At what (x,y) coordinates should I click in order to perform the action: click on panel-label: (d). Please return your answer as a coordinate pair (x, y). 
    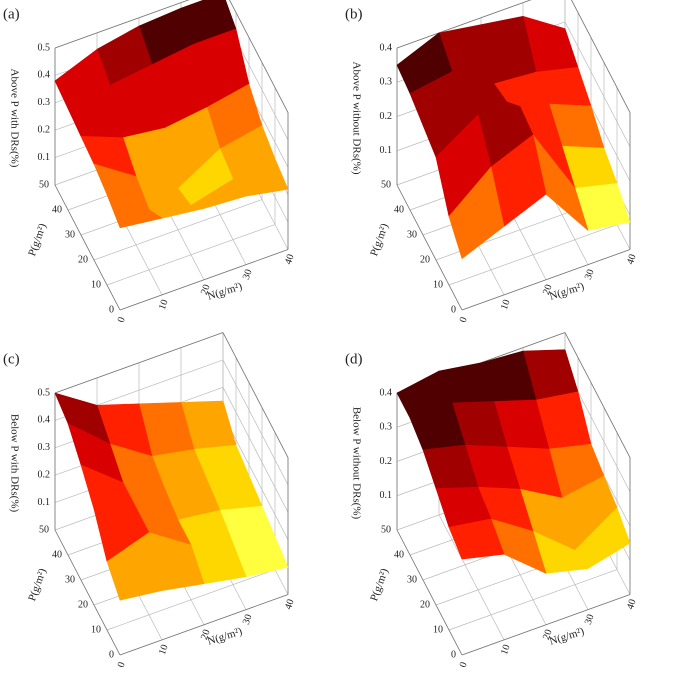
    Looking at the image, I should click on (354, 359).